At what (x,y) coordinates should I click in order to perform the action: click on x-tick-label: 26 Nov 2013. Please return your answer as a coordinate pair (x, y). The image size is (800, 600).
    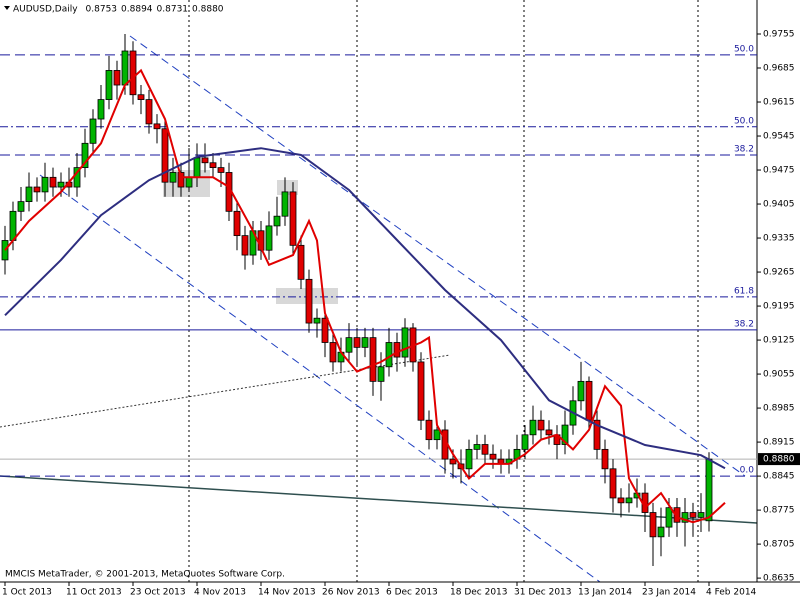
    Looking at the image, I should click on (351, 593).